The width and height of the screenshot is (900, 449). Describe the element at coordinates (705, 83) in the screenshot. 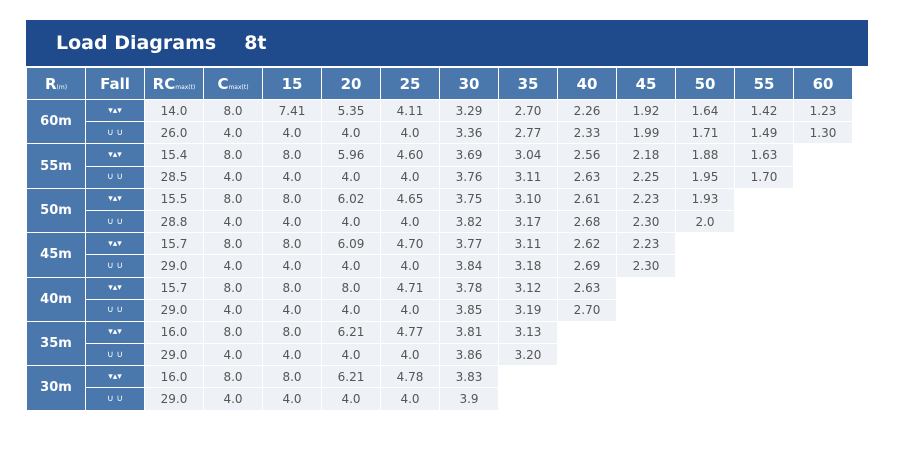

I see `header-distance: 50` at that location.